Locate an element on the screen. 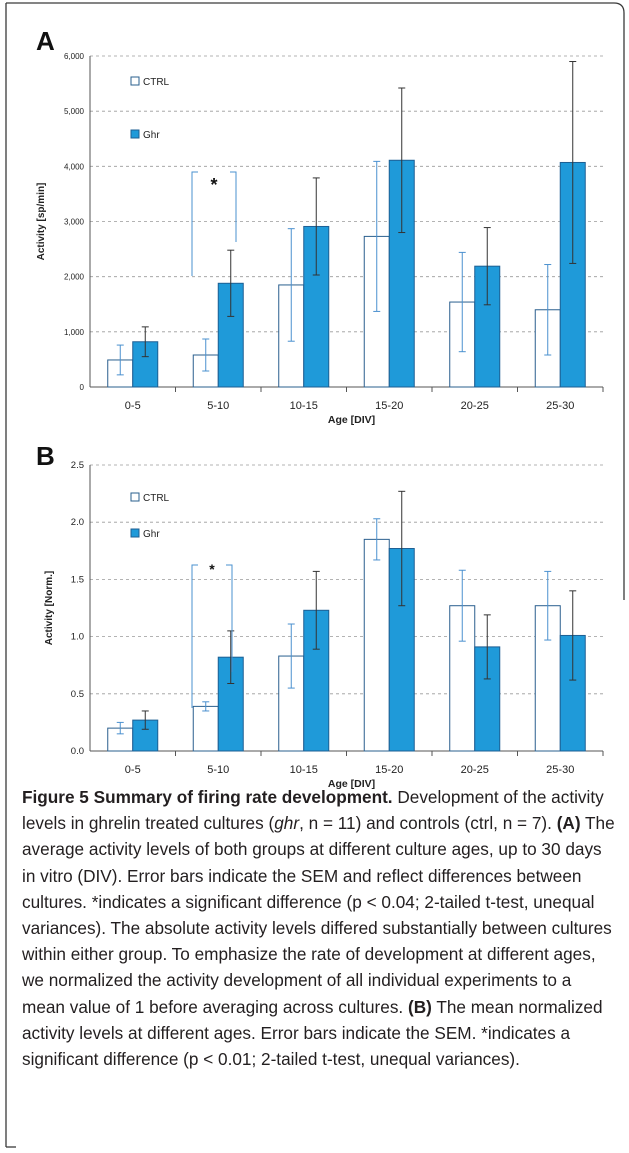  y-axis-title: Activity [Norm.] is located at coordinates (49, 608).